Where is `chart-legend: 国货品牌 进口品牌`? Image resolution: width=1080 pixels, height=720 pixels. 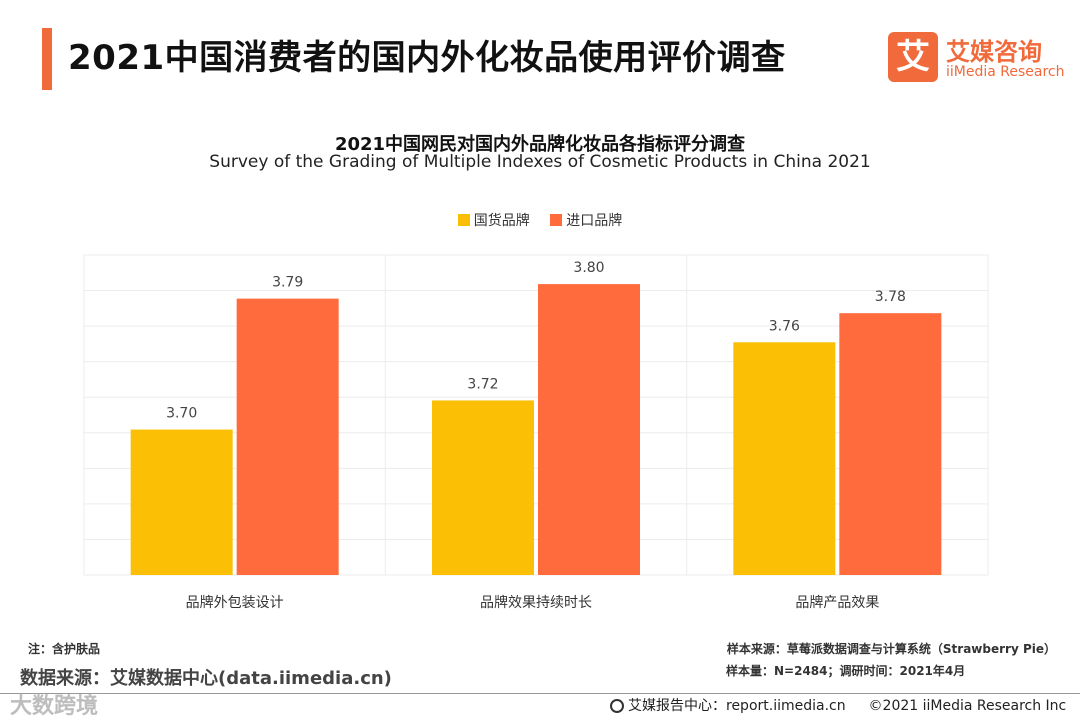 chart-legend: 国货品牌 进口品牌 is located at coordinates (540, 220).